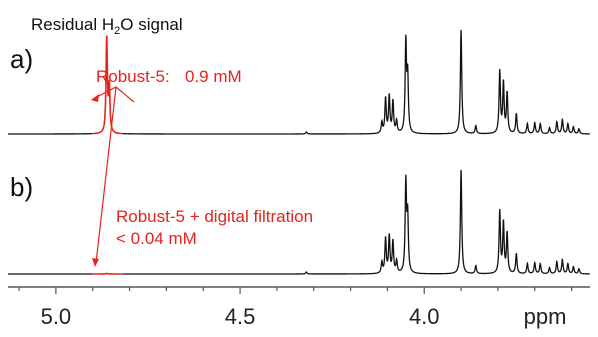 The height and width of the screenshot is (337, 598). What do you see at coordinates (72, 24) in the screenshot?
I see `residual-label-main: Residual H` at bounding box center [72, 24].